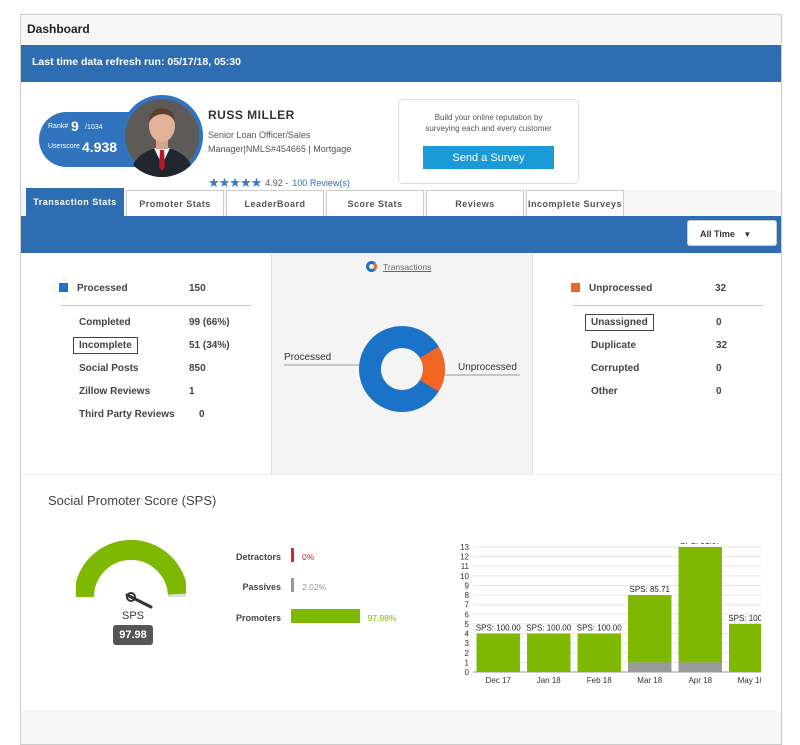  Describe the element at coordinates (102, 288) in the screenshot. I see `processed-label: Processed` at that location.